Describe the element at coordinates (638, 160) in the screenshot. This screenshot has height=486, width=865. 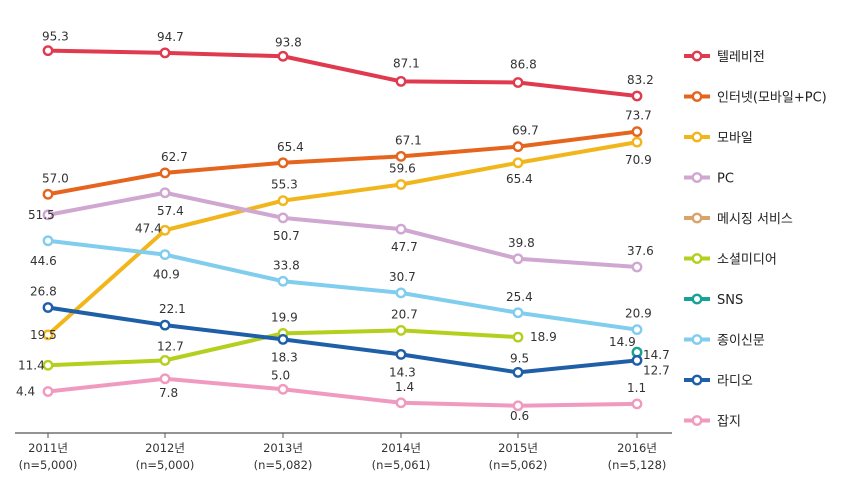
I see `data-label: 70.9` at that location.